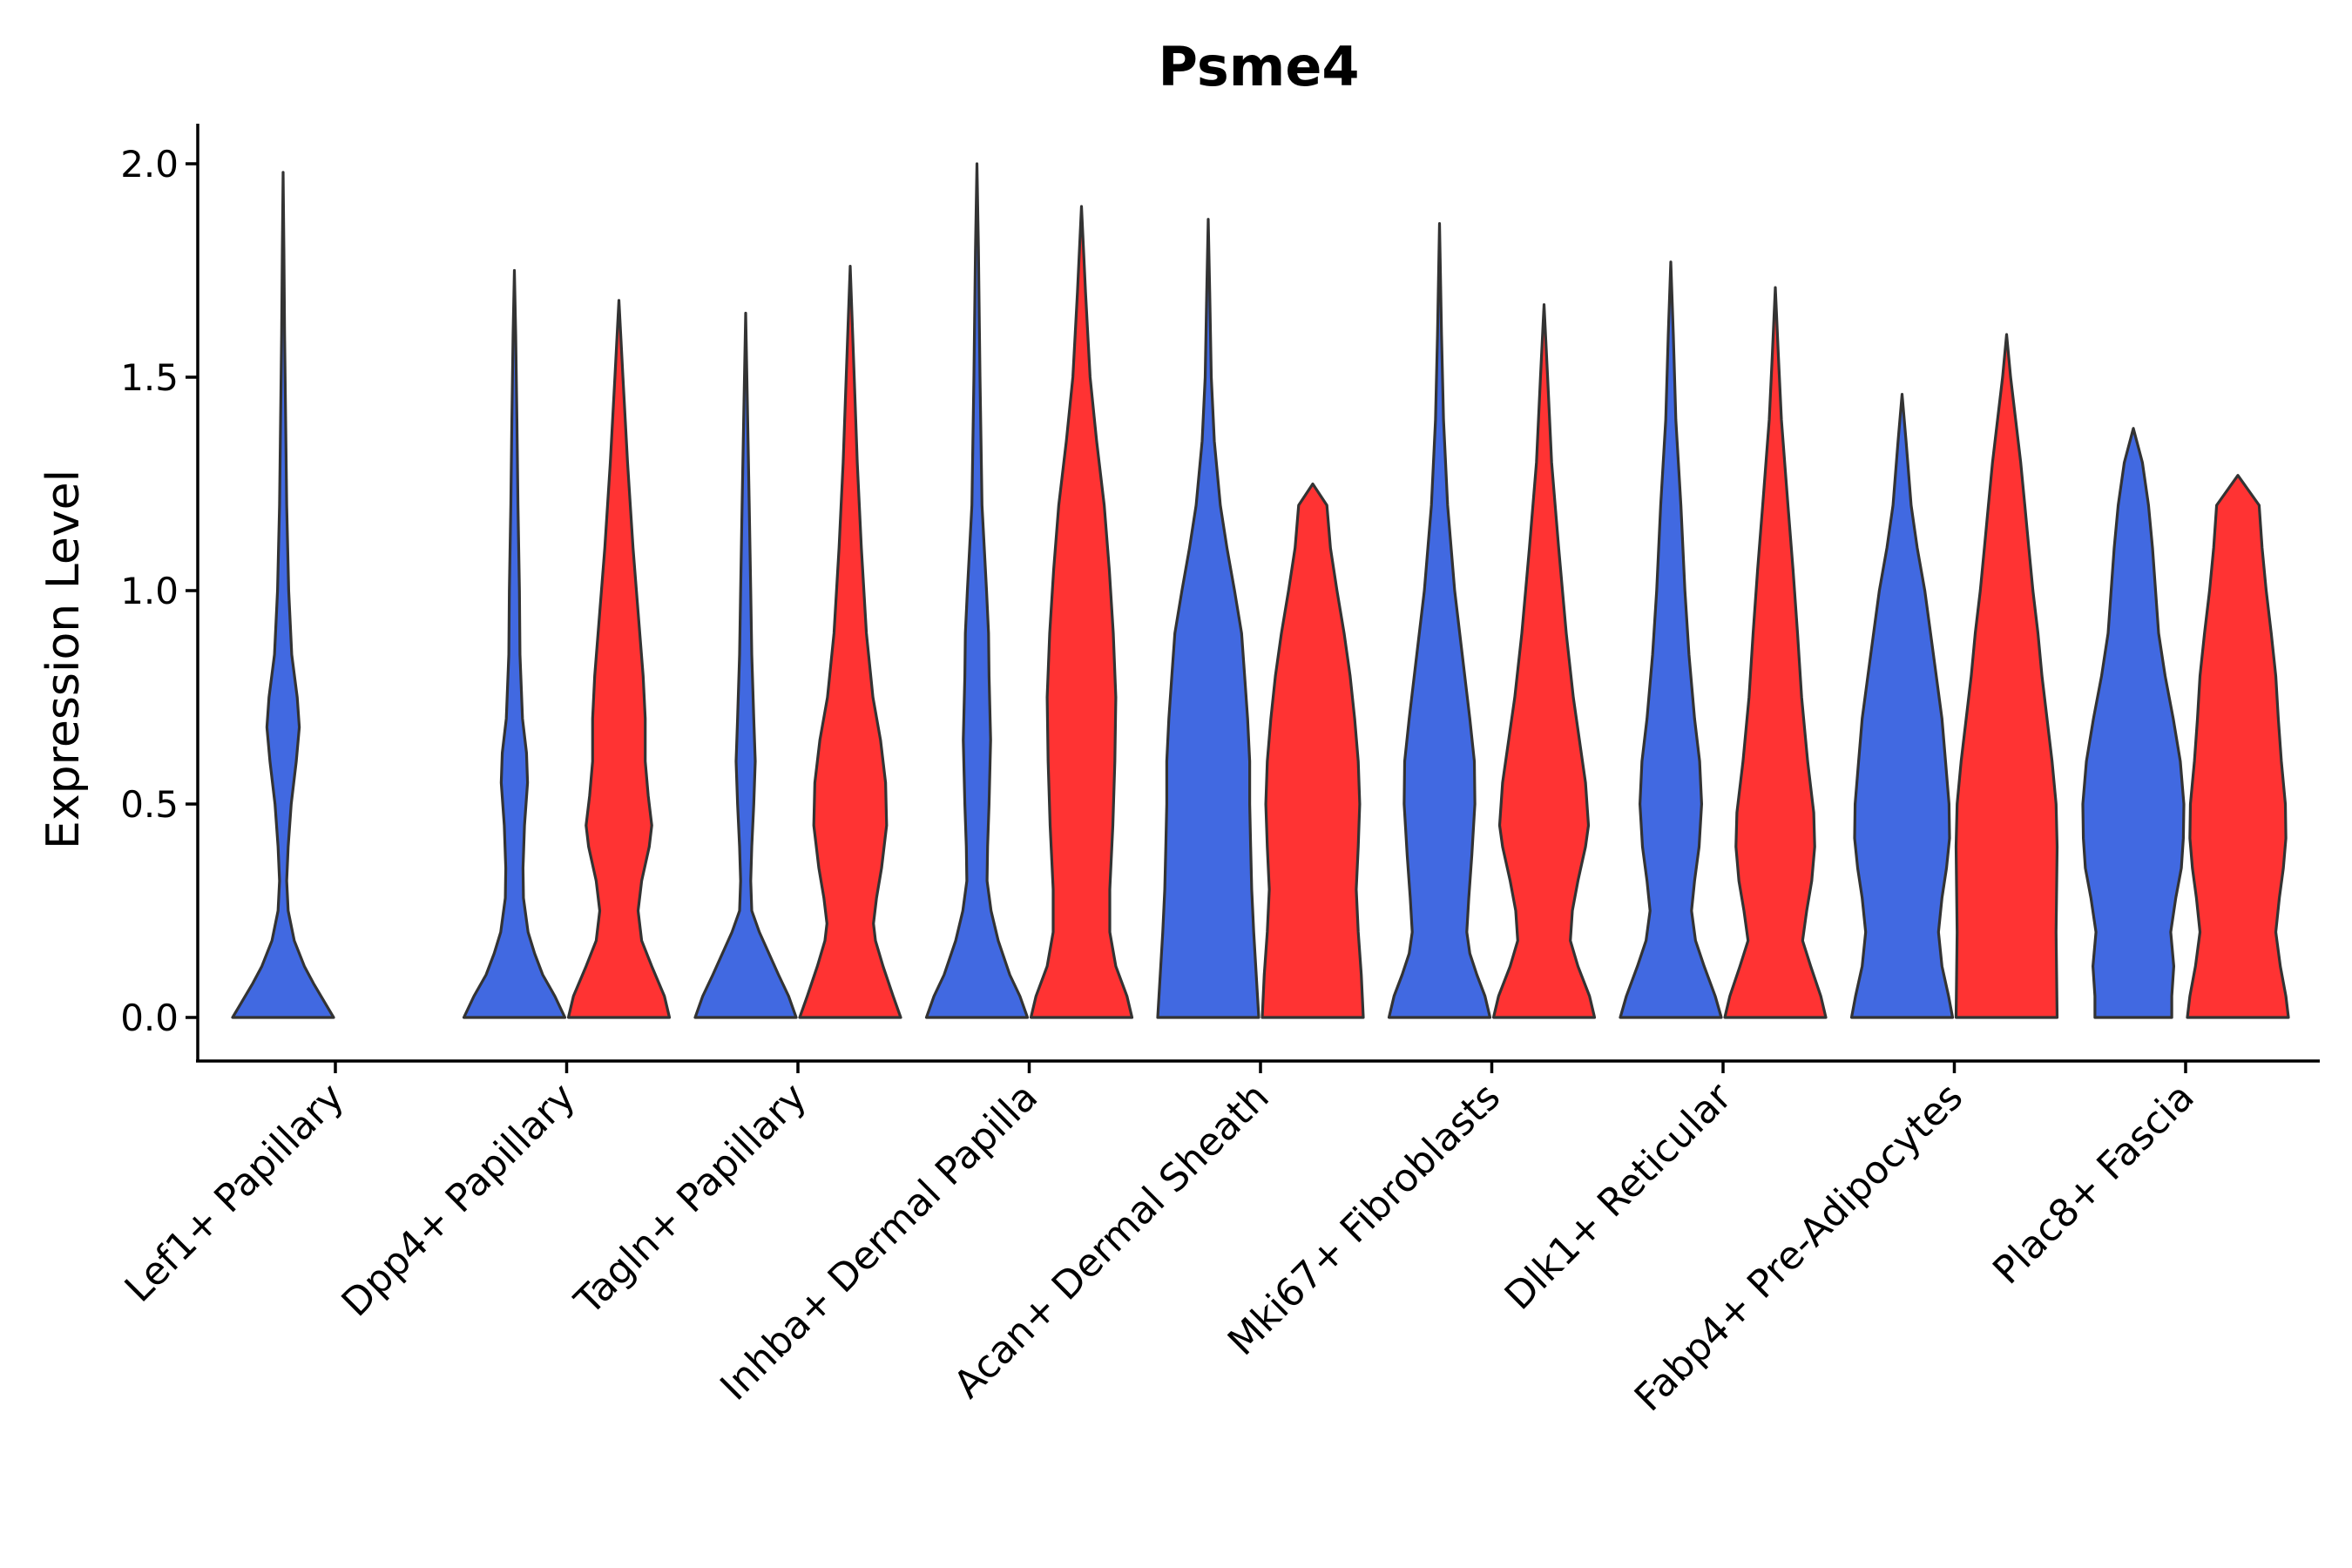 This screenshot has width=2352, height=1568. What do you see at coordinates (2238, 746) in the screenshot?
I see `violin-8-right` at bounding box center [2238, 746].